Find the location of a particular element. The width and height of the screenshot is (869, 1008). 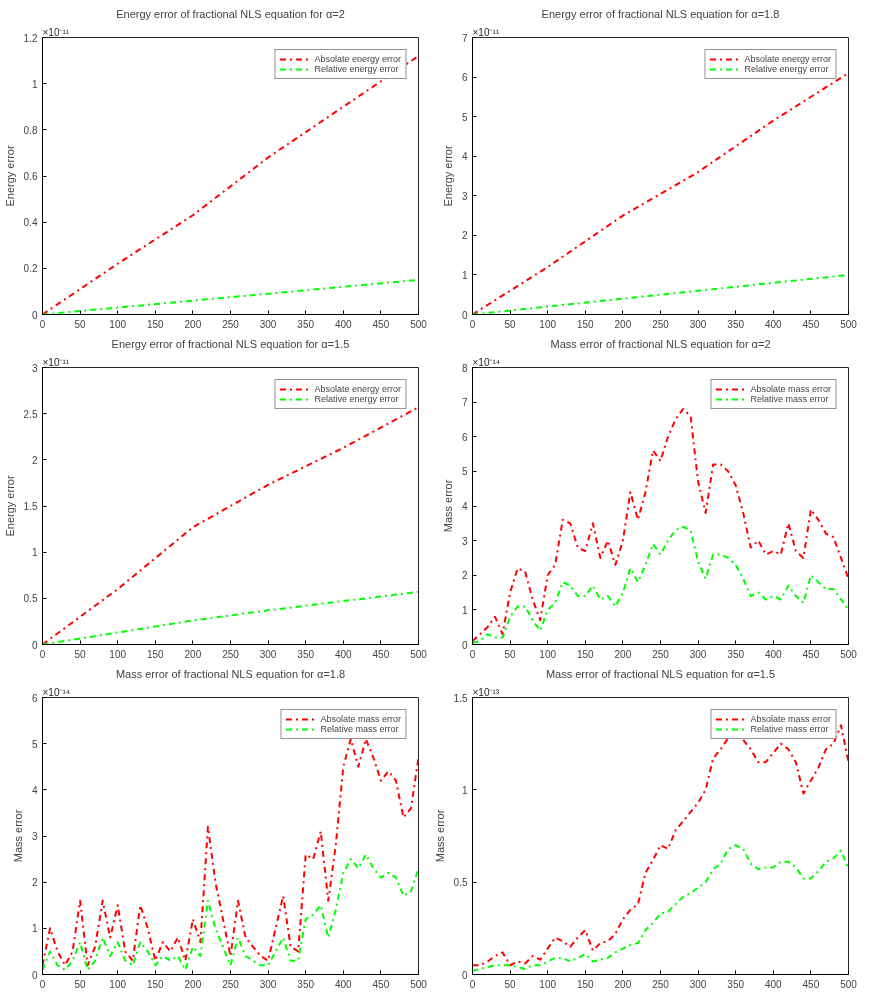

text: ×10⁻¹¹ is located at coordinates (486, 32).